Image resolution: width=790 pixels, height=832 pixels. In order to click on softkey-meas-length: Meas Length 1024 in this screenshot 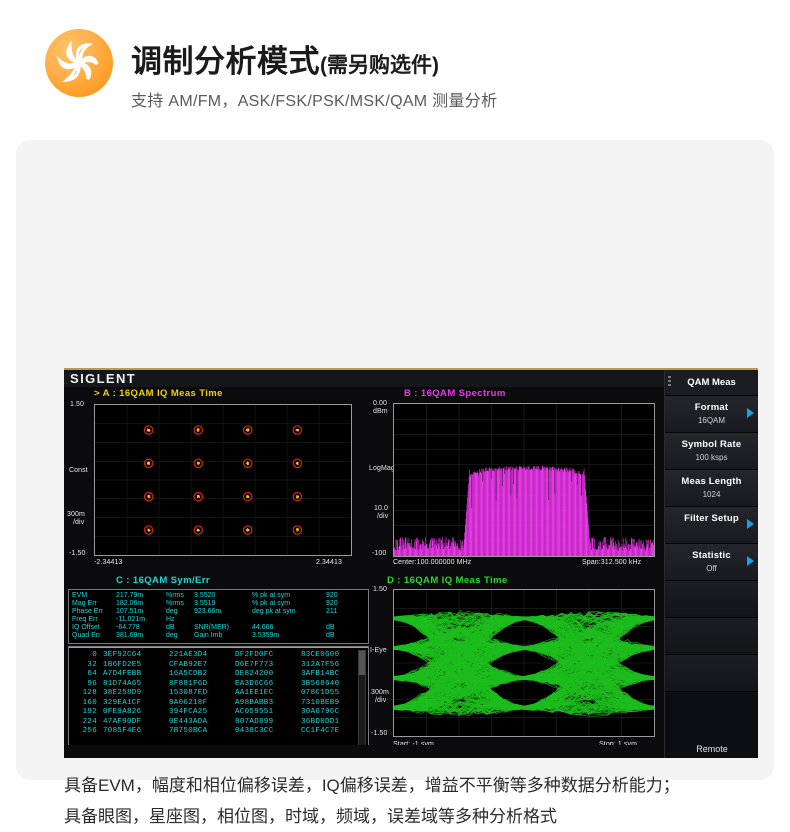, I will do `click(711, 488)`.